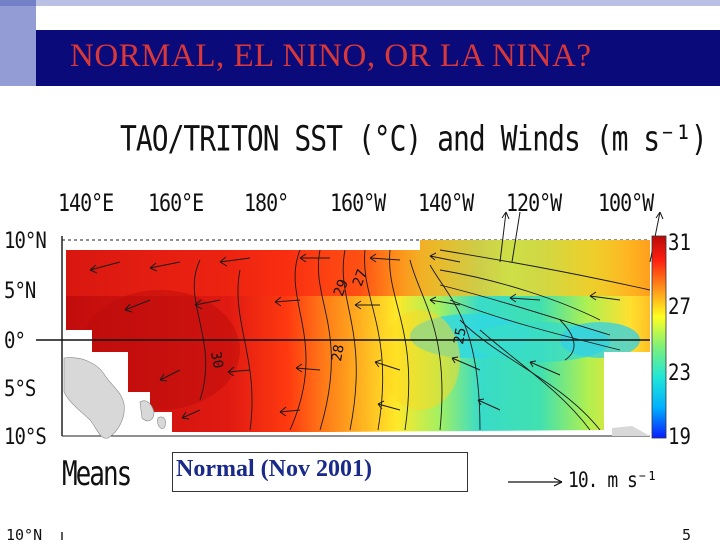 The image size is (720, 544). I want to click on colorbar-label-27: 27, so click(679, 307).